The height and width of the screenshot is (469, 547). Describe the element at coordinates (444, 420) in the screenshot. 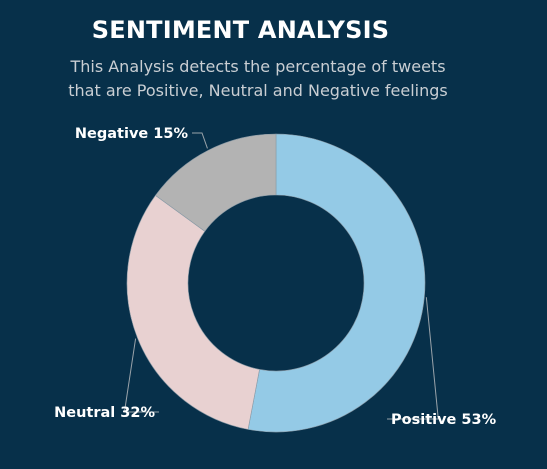

I see `data-label-positive: Positive 53%` at that location.